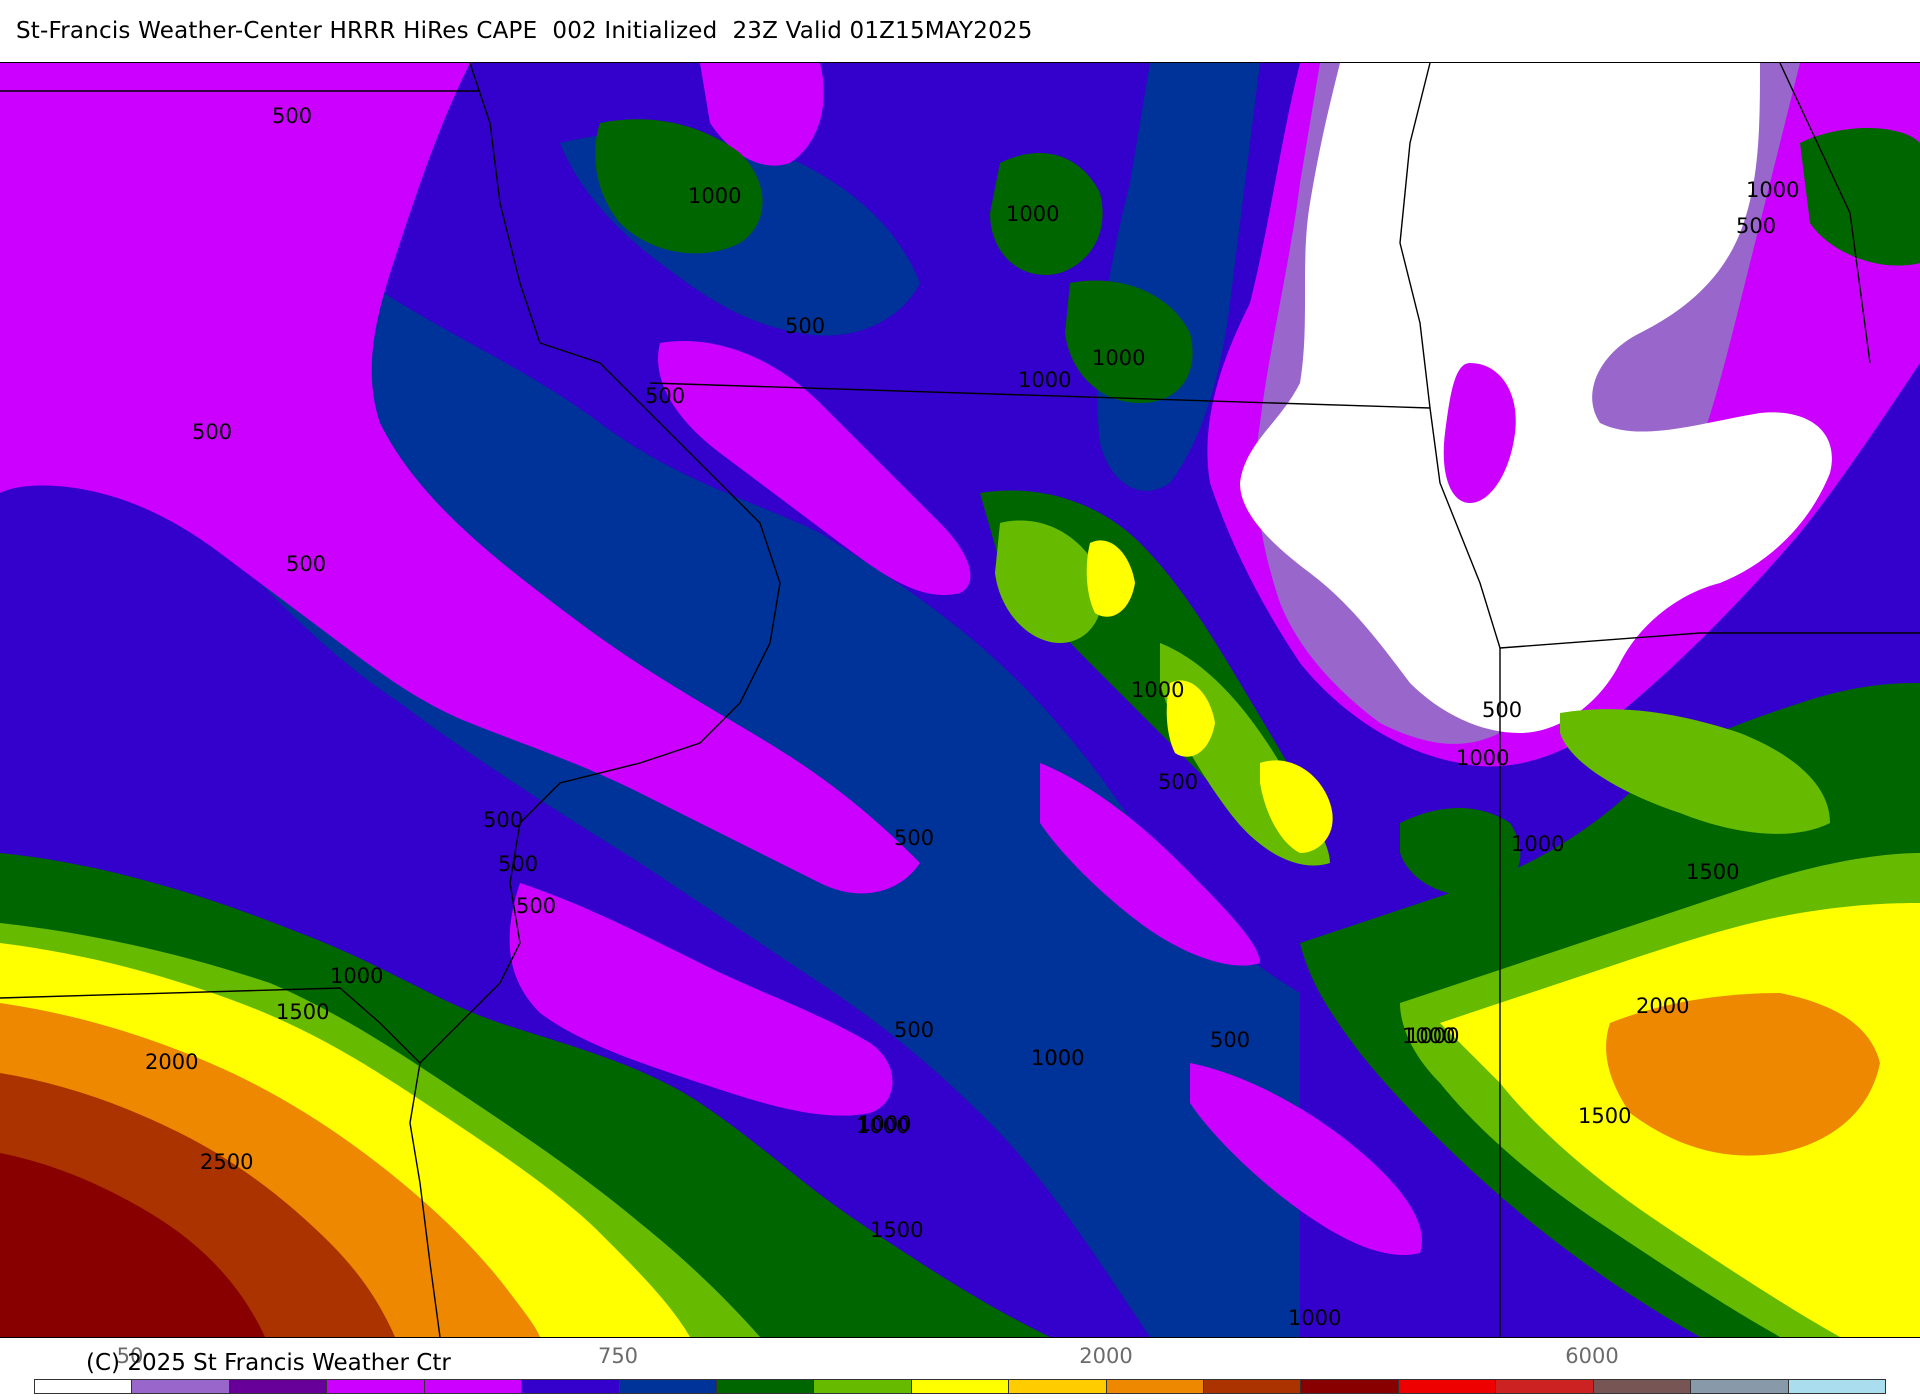 The image size is (1920, 1400). Describe the element at coordinates (132, 1245) in the screenshot. I see `cape-3500-region` at that location.